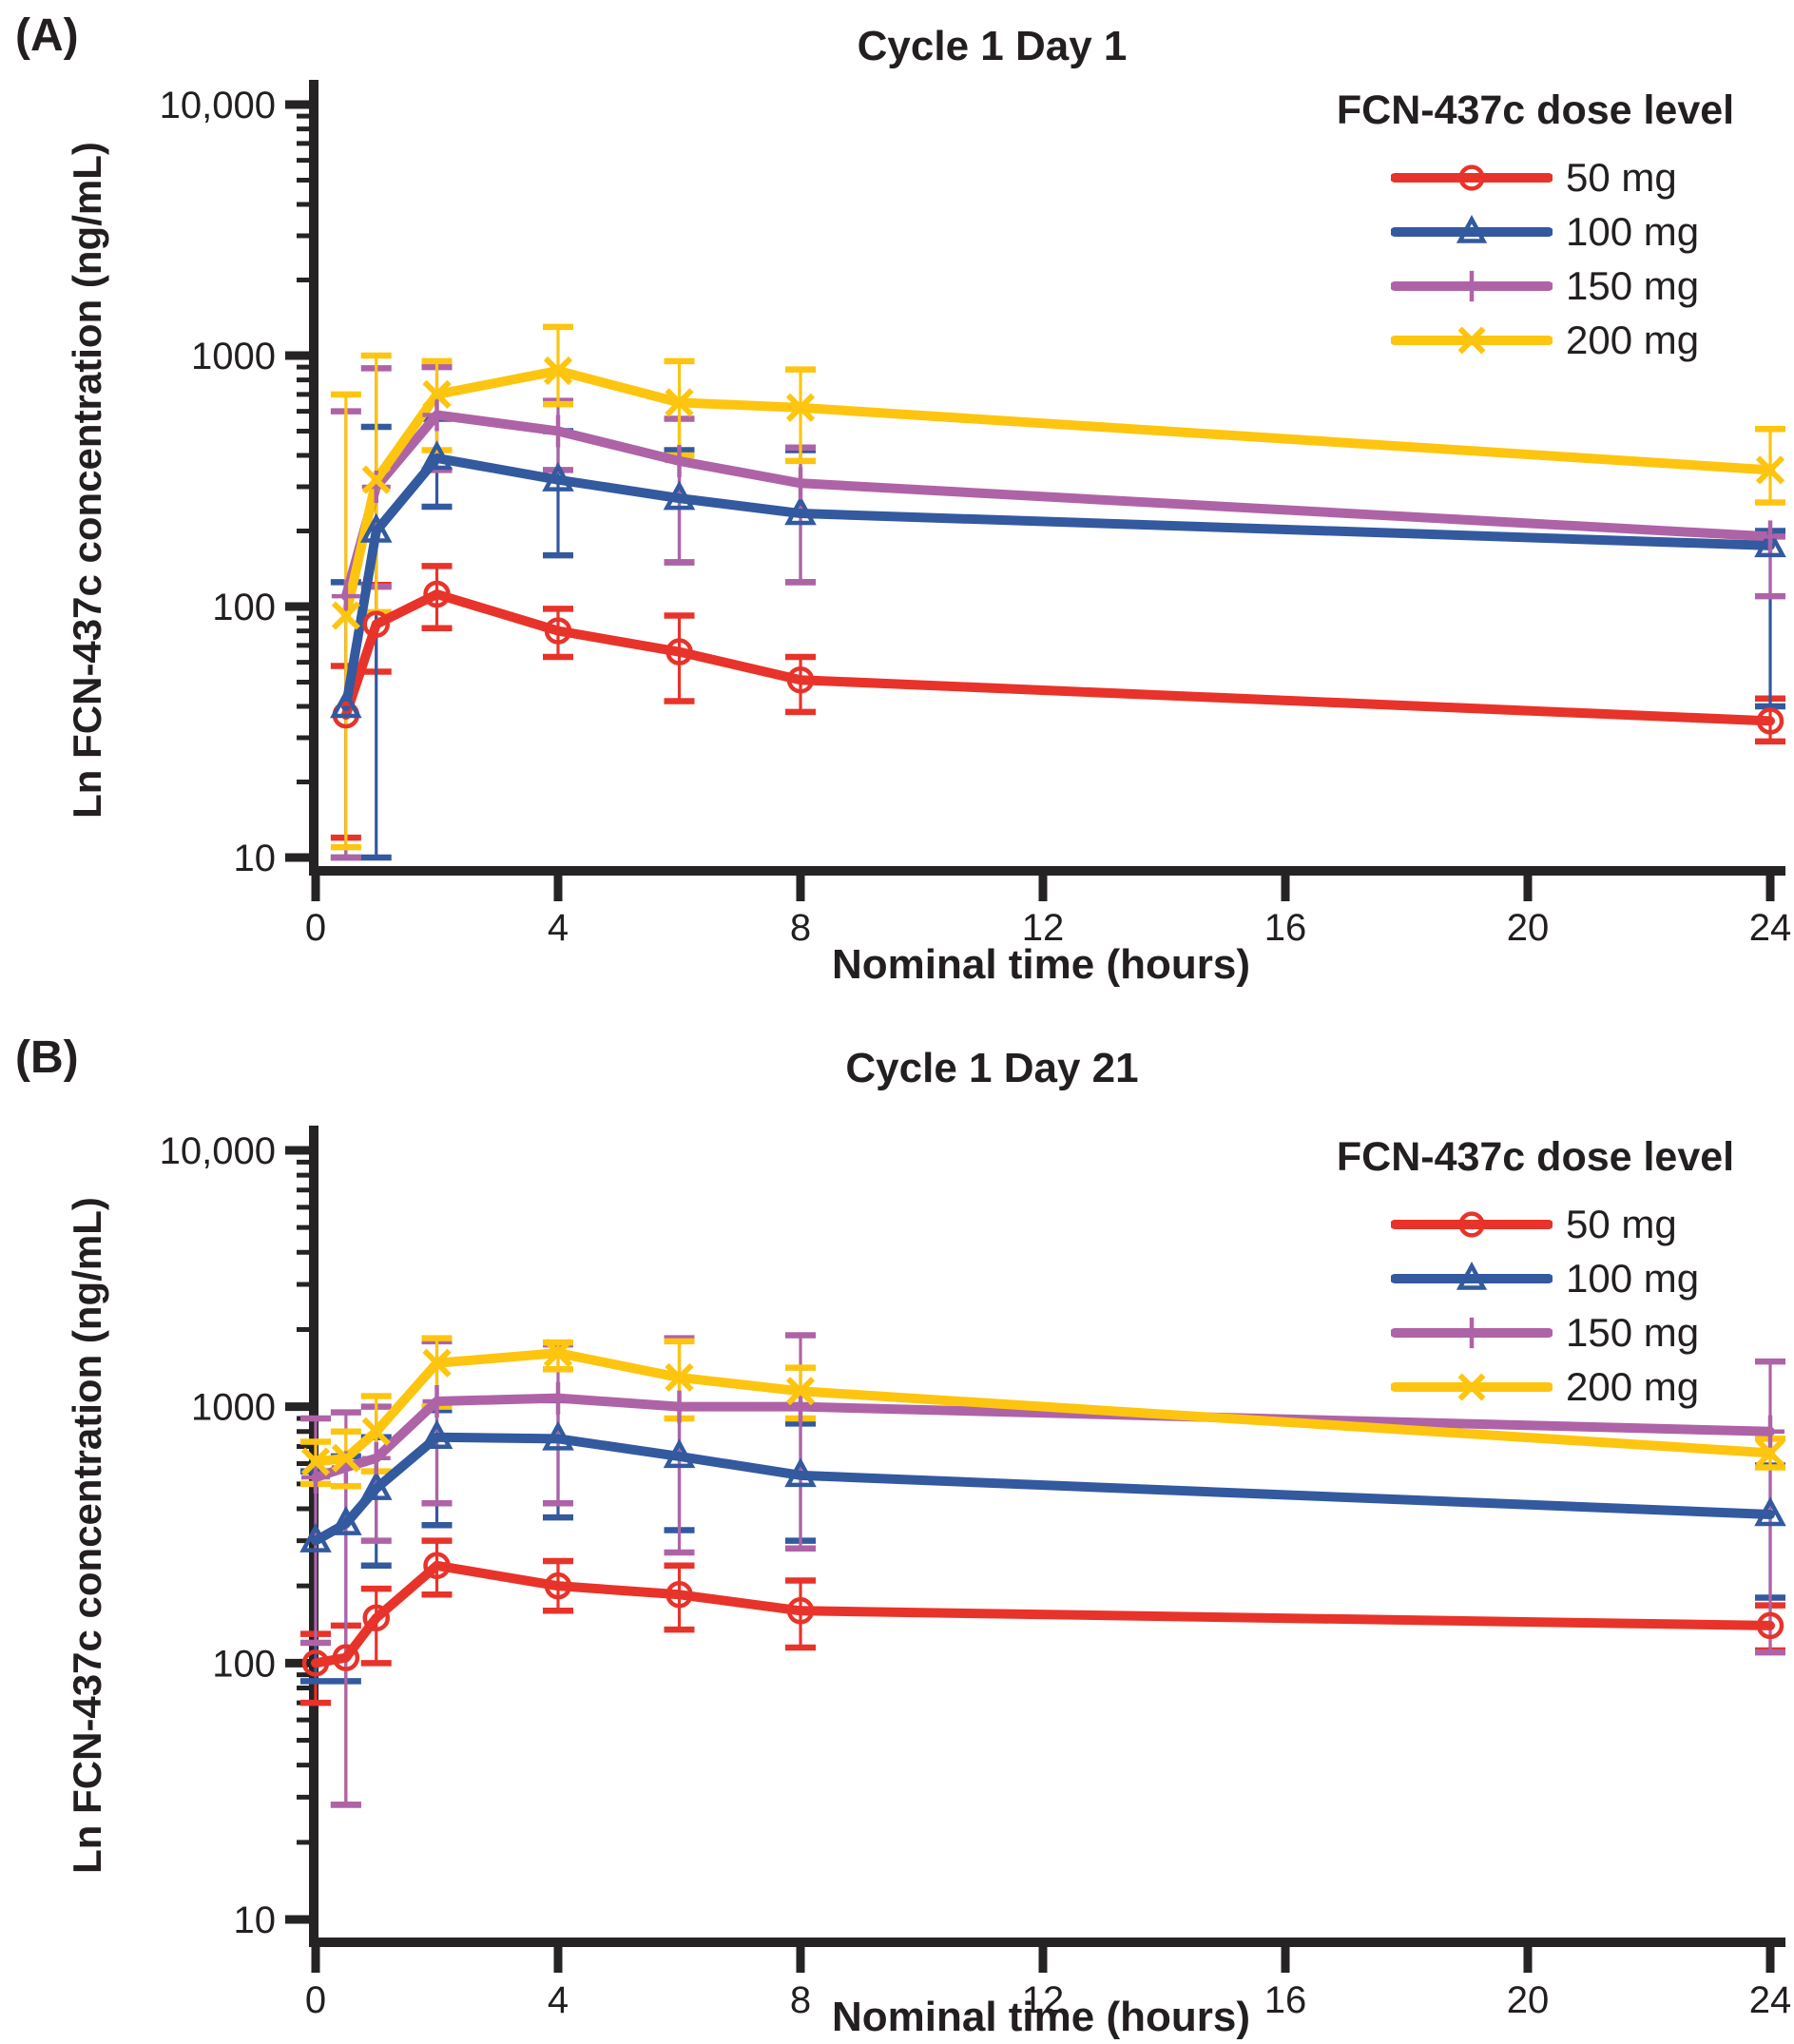 This screenshot has width=1794, height=2044. What do you see at coordinates (1536, 110) in the screenshot?
I see `legend-a-header: FCN-437c dose level` at bounding box center [1536, 110].